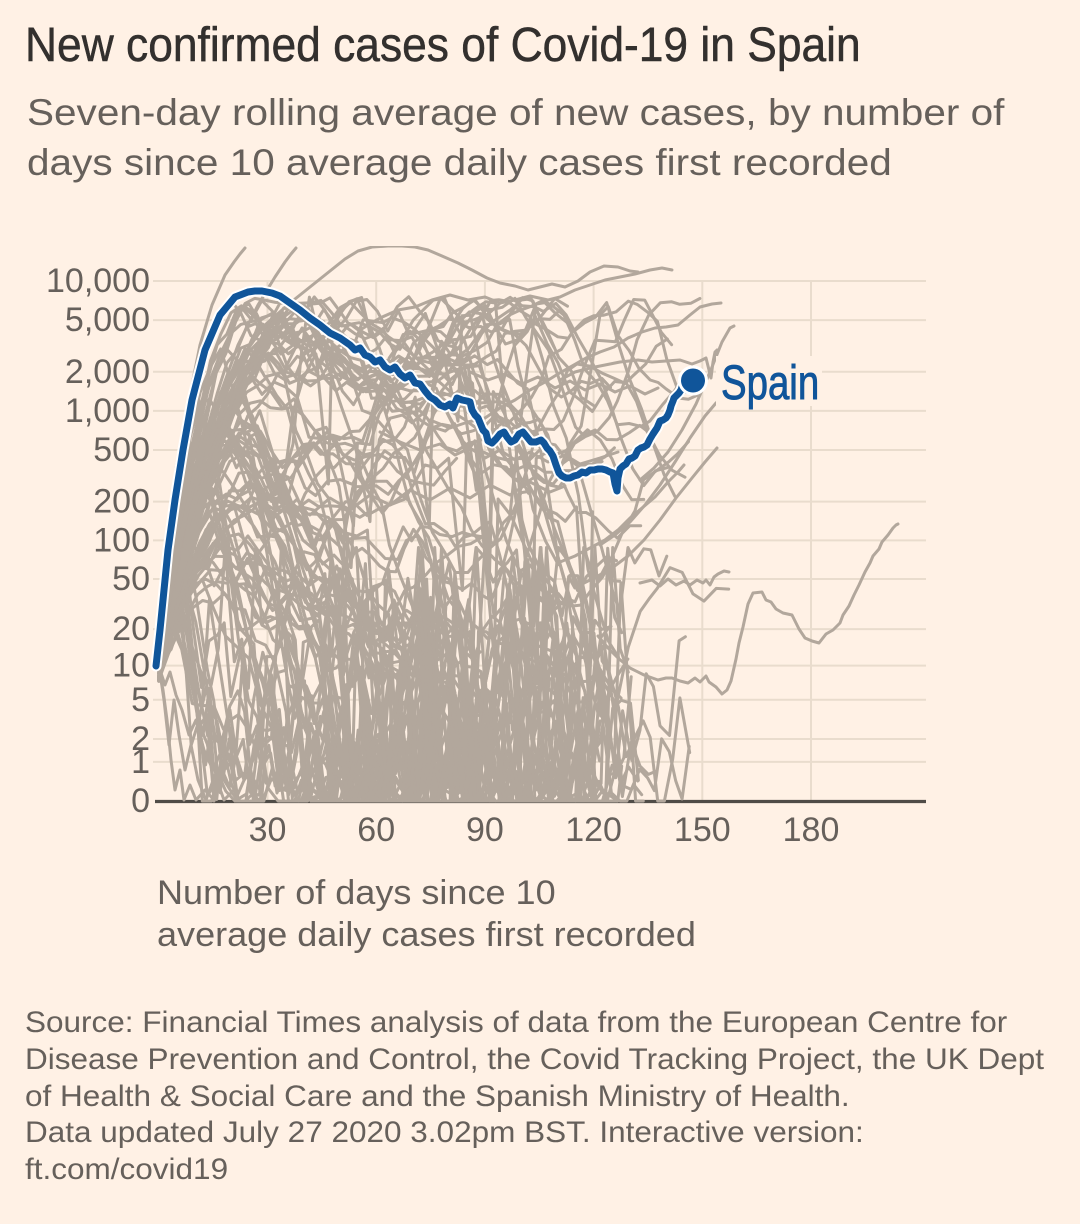  I want to click on svg-text: 500, so click(121, 450).